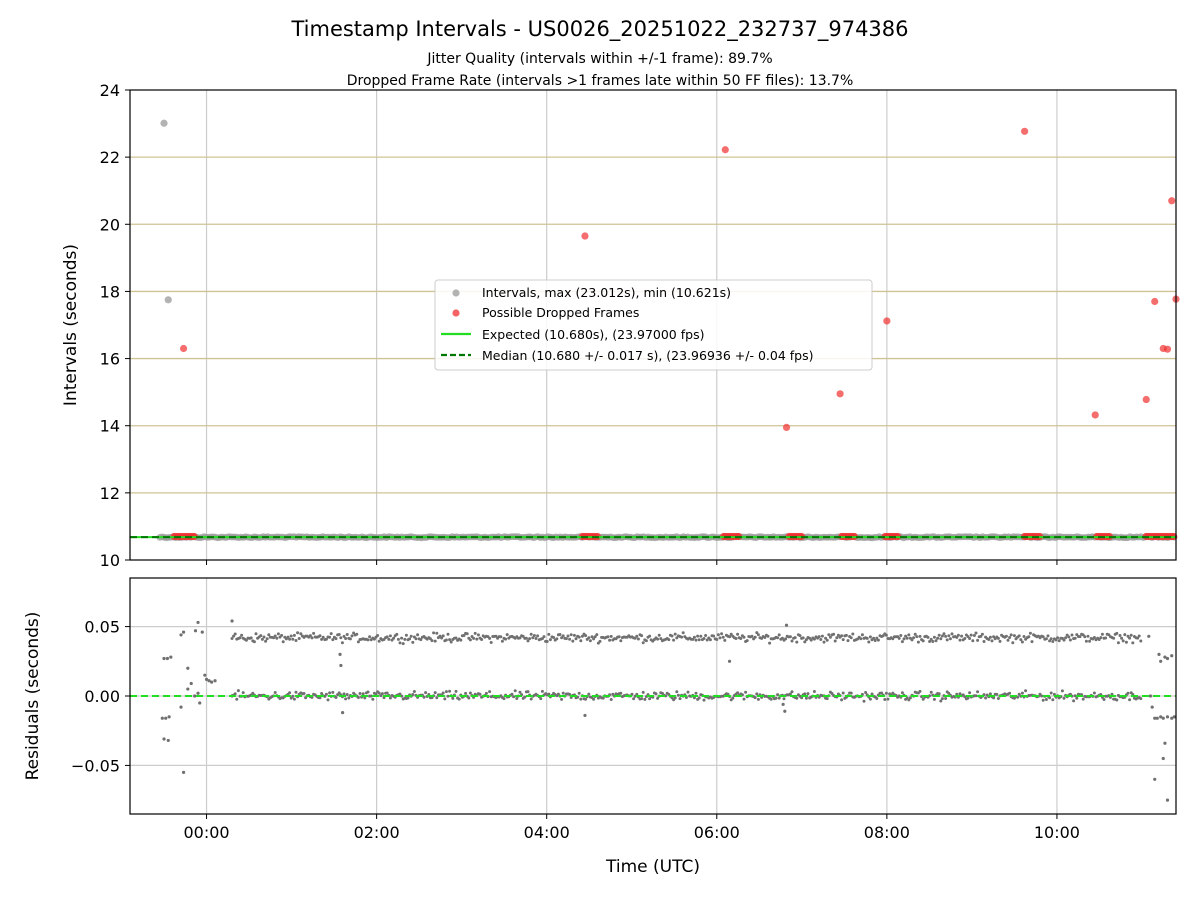 The height and width of the screenshot is (900, 1200). I want to click on top-y-tick-label: 10, so click(110, 560).